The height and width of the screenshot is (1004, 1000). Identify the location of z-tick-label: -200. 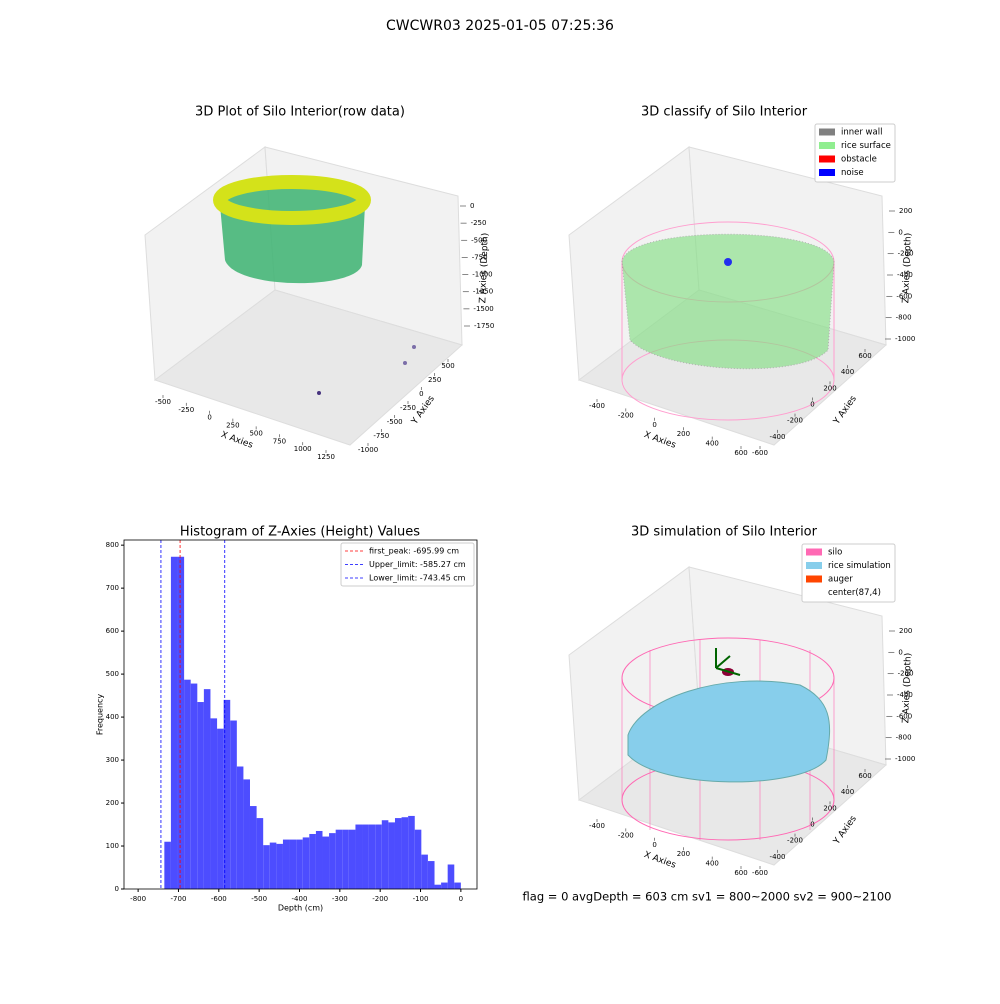
(906, 674).